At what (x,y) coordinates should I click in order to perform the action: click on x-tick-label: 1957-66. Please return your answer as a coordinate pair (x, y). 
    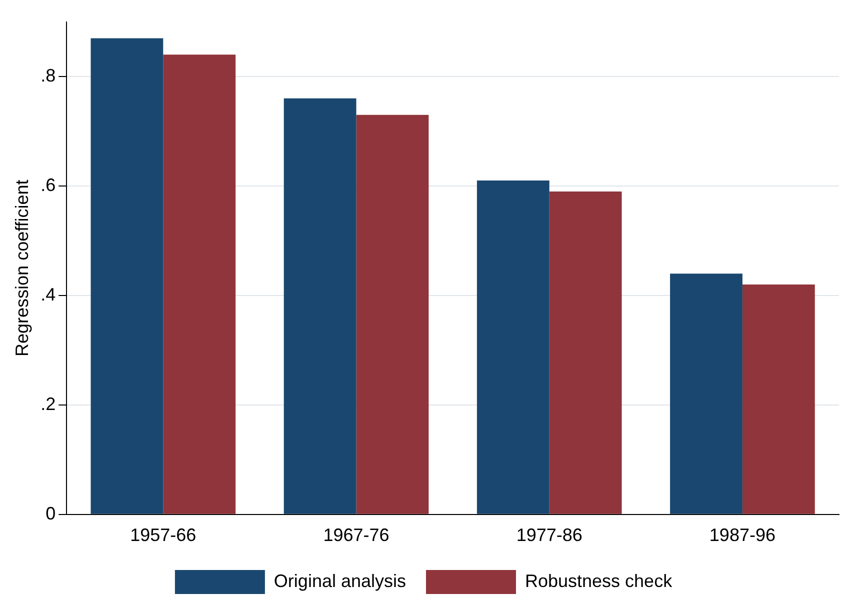
    Looking at the image, I should click on (163, 535).